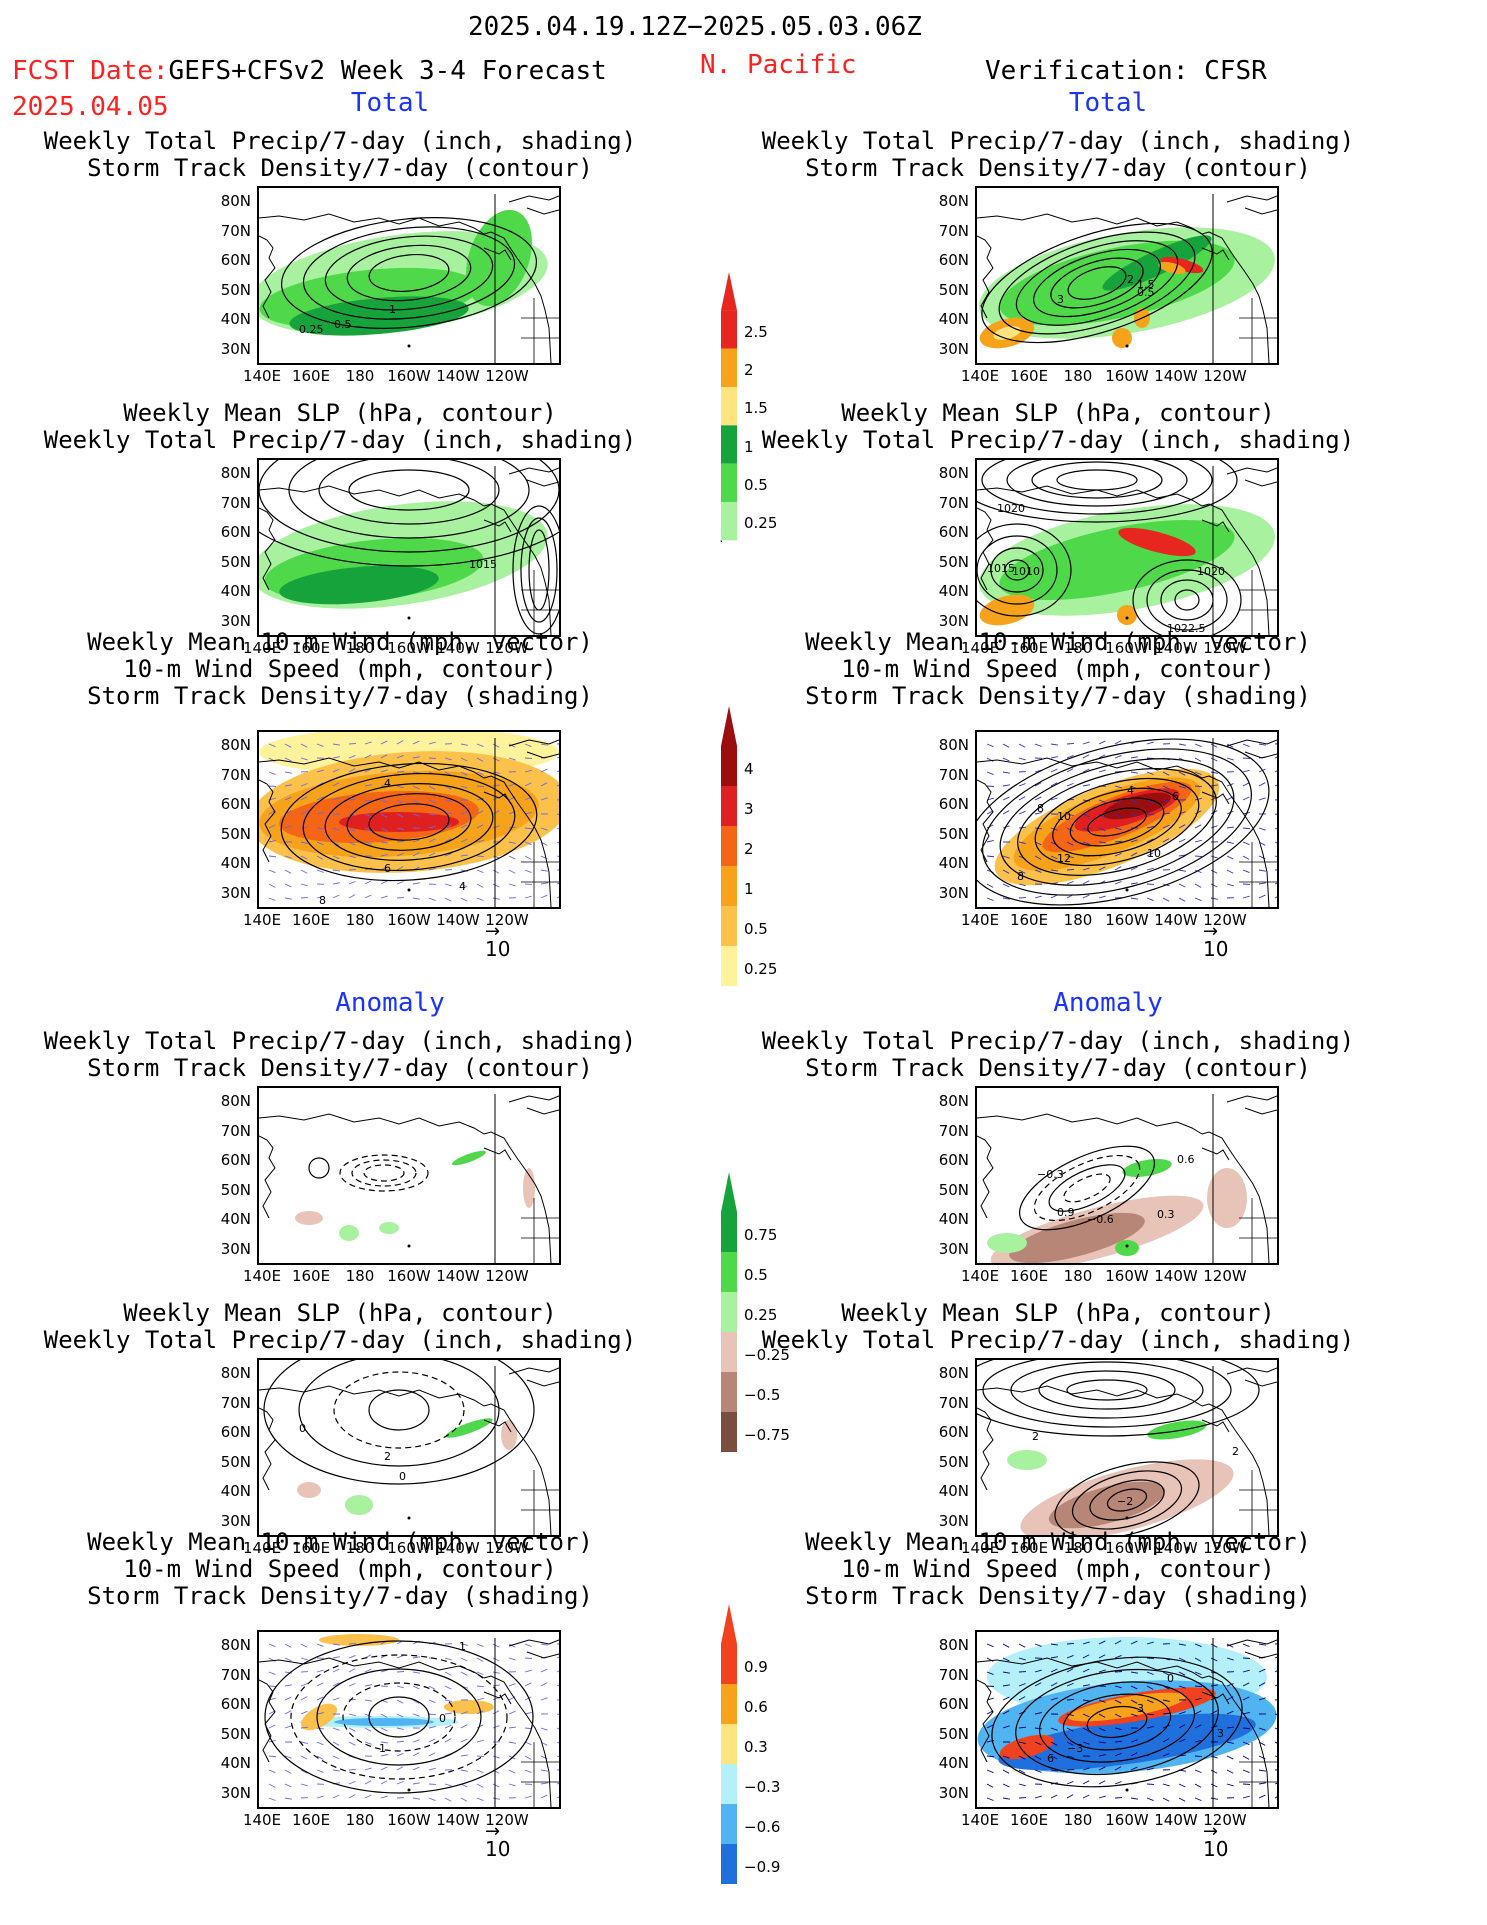  I want to click on panel-title: 10-m Wind Speed (mph, contour), so click(1058, 1569).